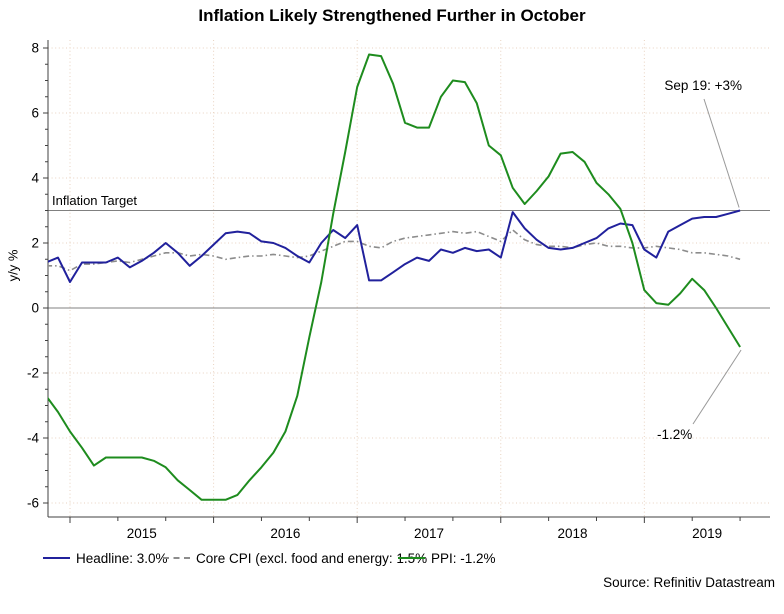 This screenshot has width=784, height=614. Describe the element at coordinates (312, 558) in the screenshot. I see `legend-label-core-cpi: Core CPI (excl. food and energy: 1.5%` at that location.